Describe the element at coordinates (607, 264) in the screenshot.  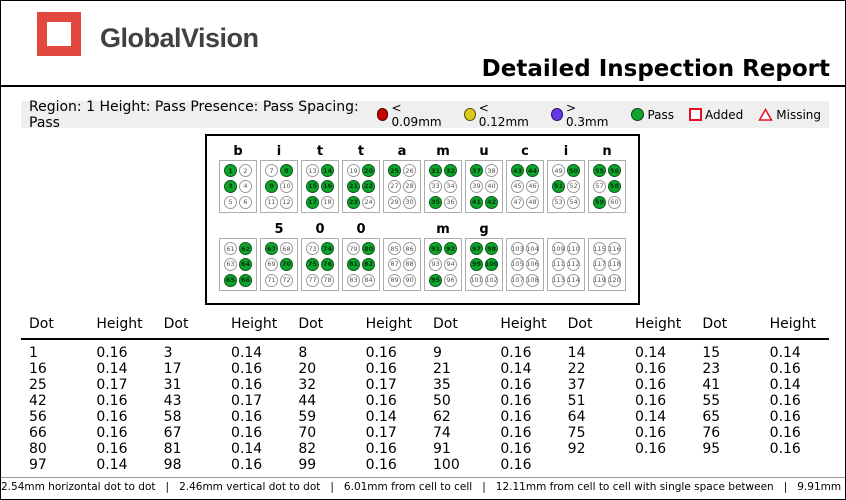
I see `braille-cell: 115 116 117 118 119 120` at that location.